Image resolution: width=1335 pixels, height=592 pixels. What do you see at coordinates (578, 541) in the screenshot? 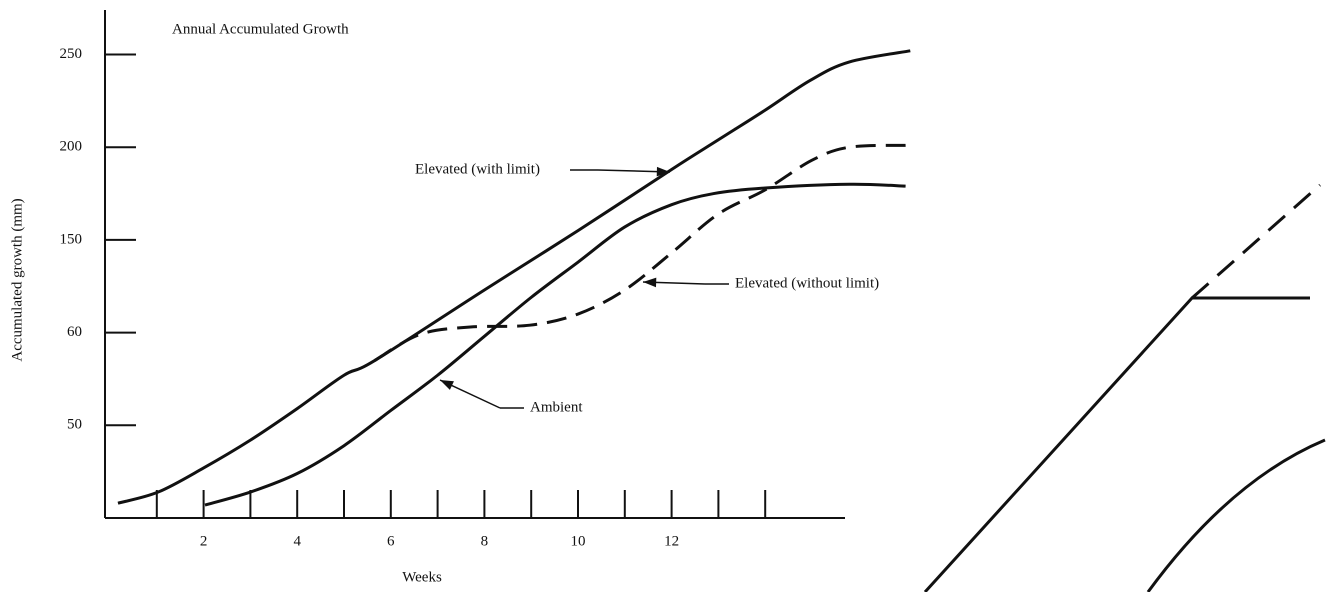
I see `x-tick-label: 10` at bounding box center [578, 541].